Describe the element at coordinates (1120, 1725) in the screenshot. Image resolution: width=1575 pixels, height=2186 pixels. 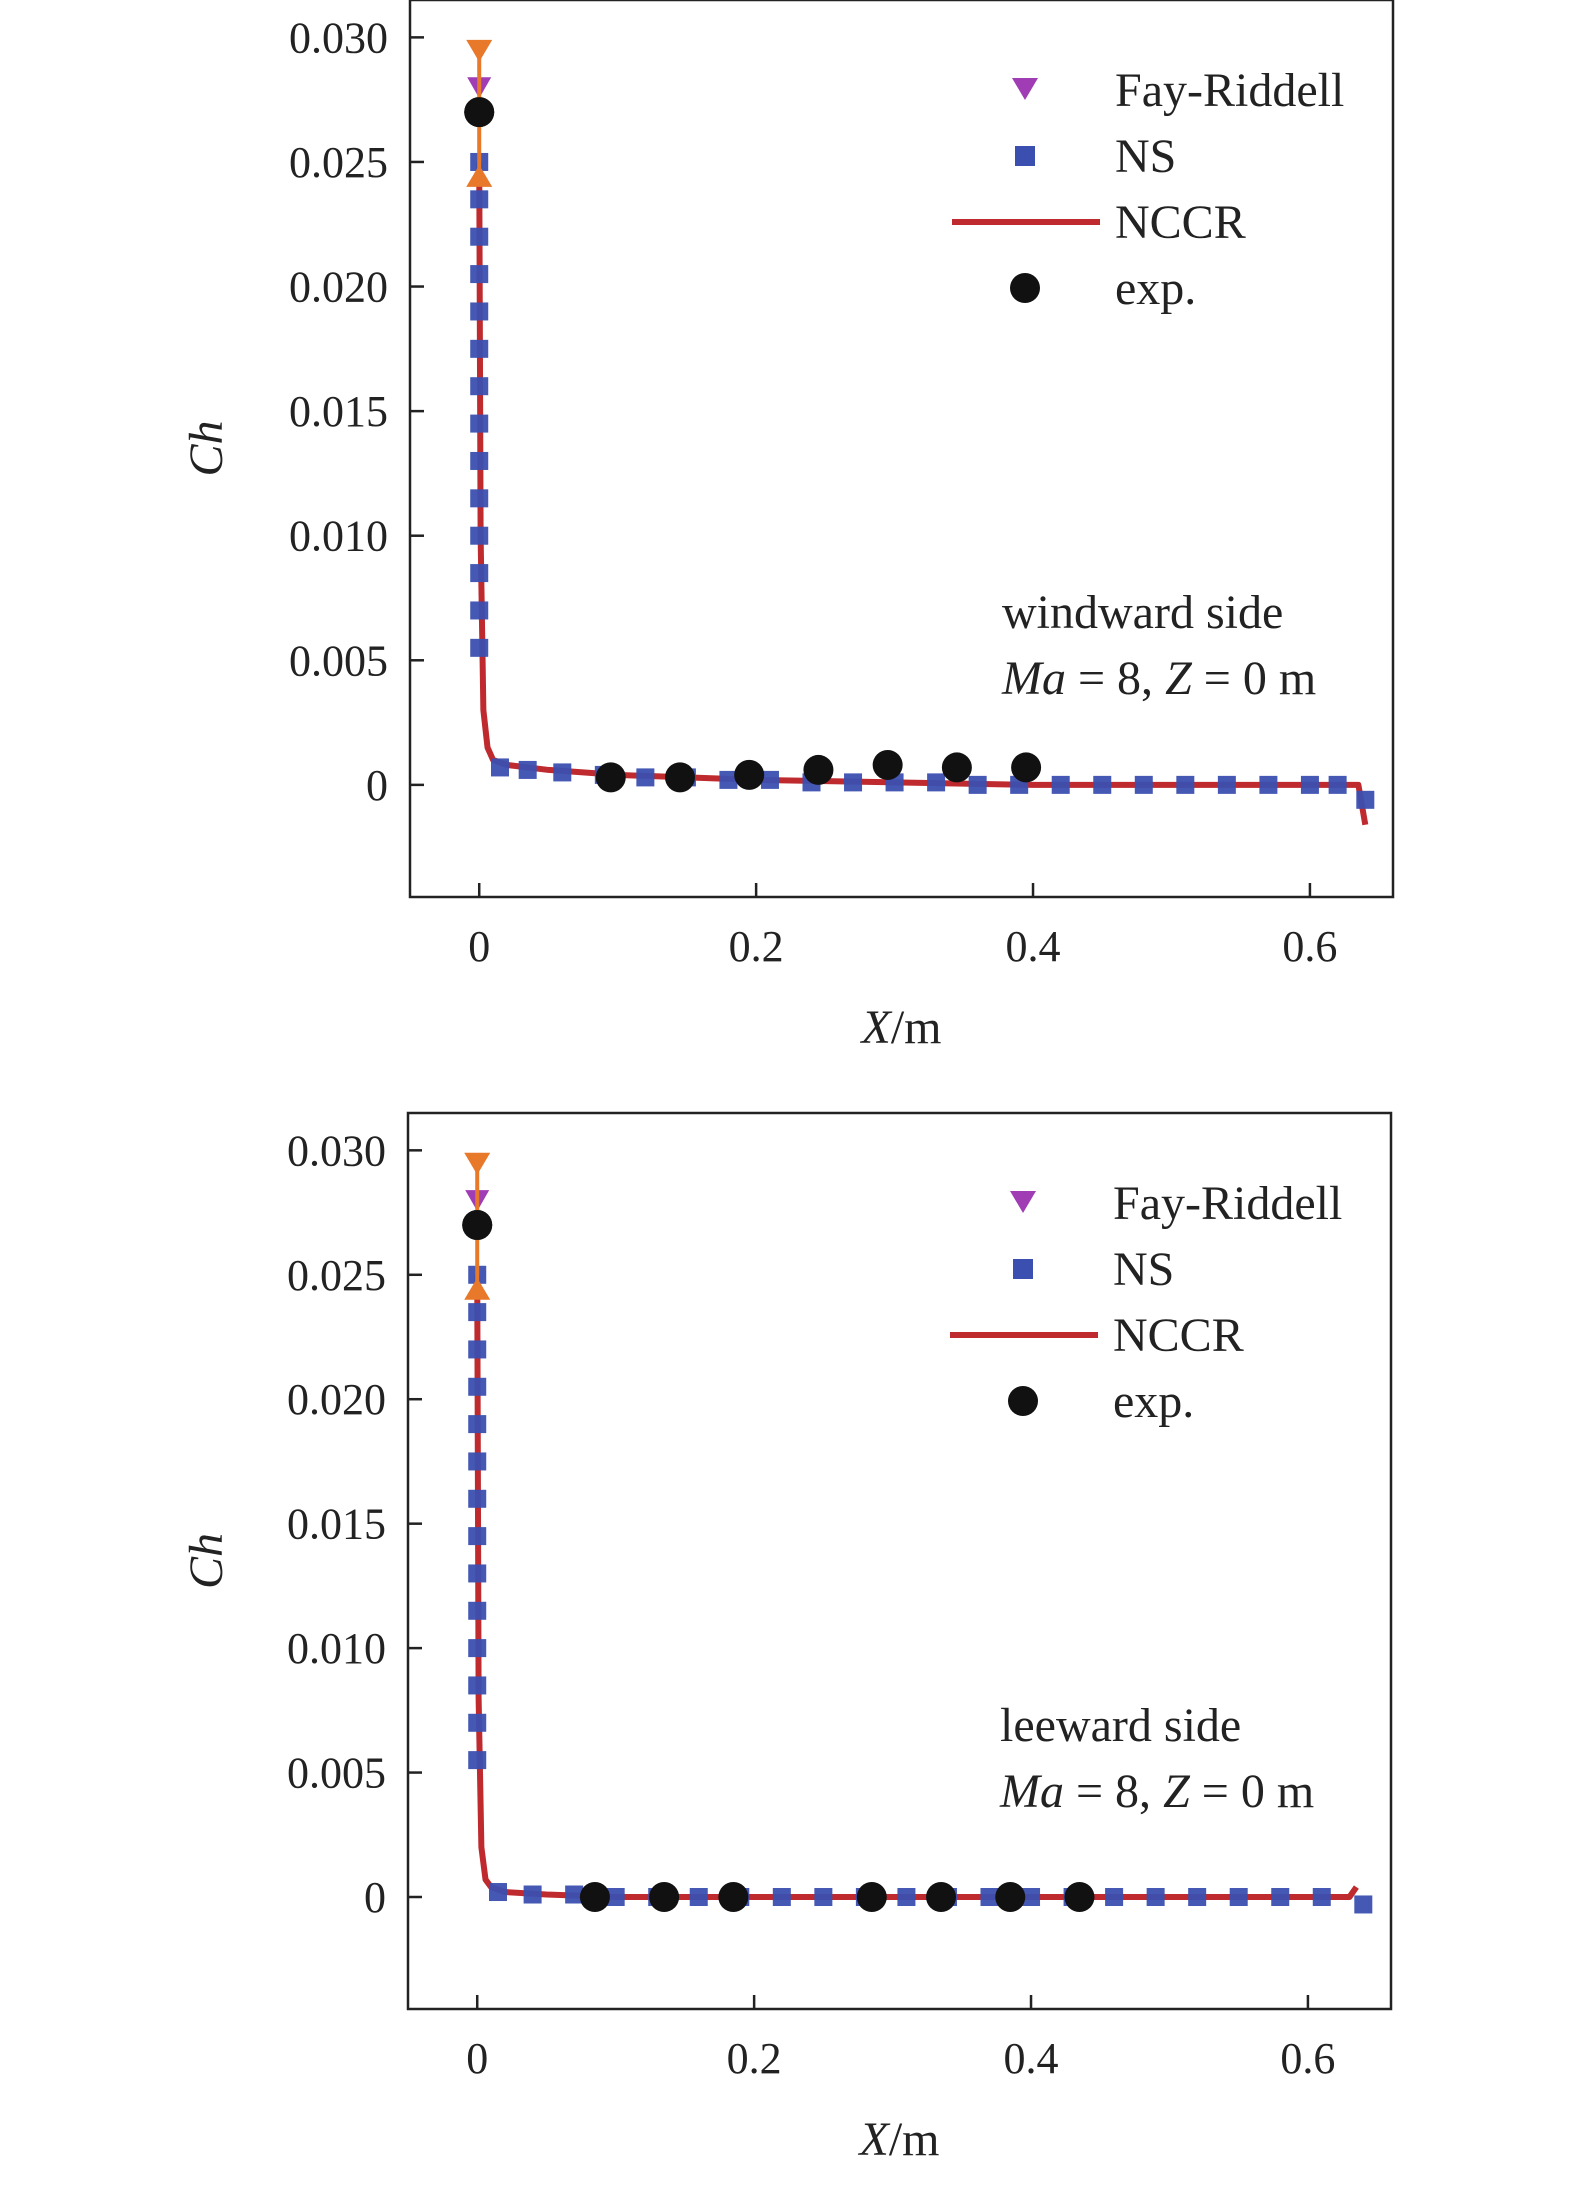
I see `annotation-side: leeward side` at that location.